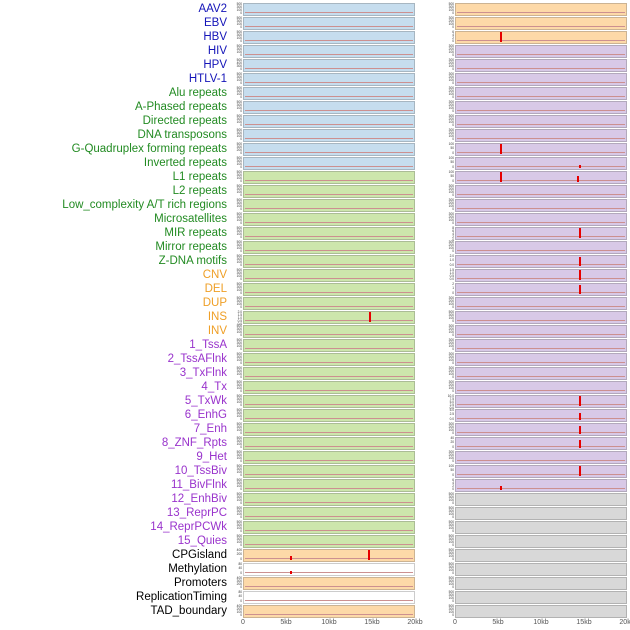  Describe the element at coordinates (451, 260) in the screenshot. I see `y-tick-label: 1.0` at that location.